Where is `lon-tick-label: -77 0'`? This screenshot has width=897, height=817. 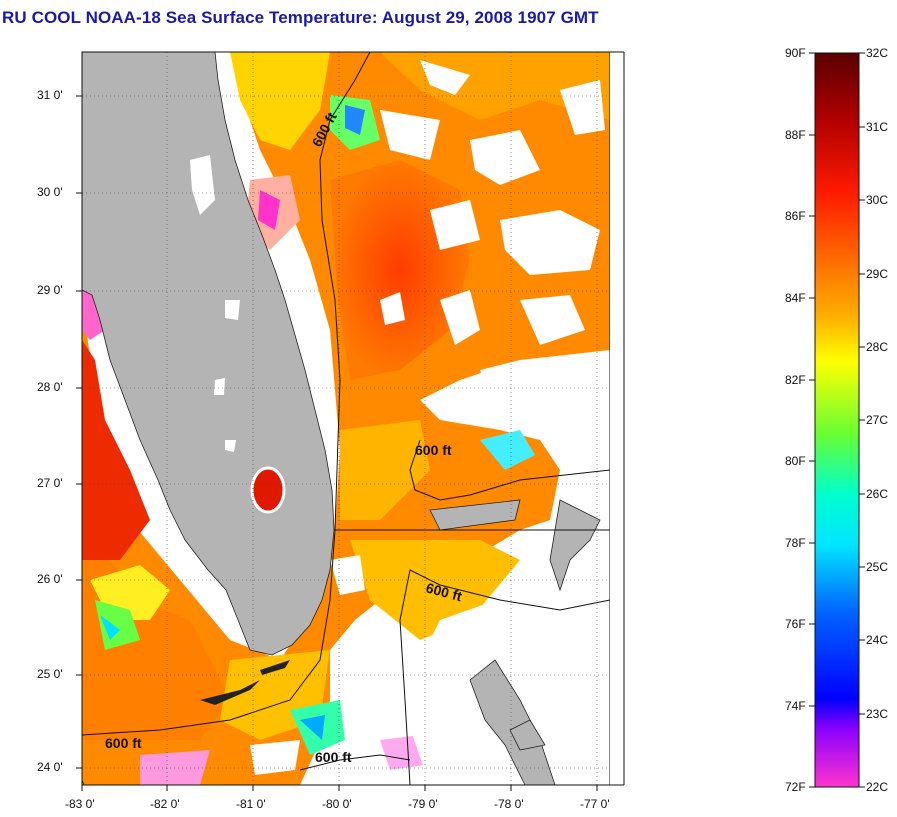 lon-tick-label: -77 0' is located at coordinates (595, 804).